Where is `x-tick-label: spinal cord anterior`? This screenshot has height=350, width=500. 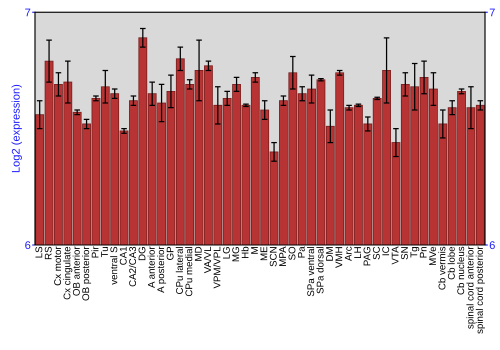 x-tick-label: spinal cord anterior is located at coordinates (471, 287).